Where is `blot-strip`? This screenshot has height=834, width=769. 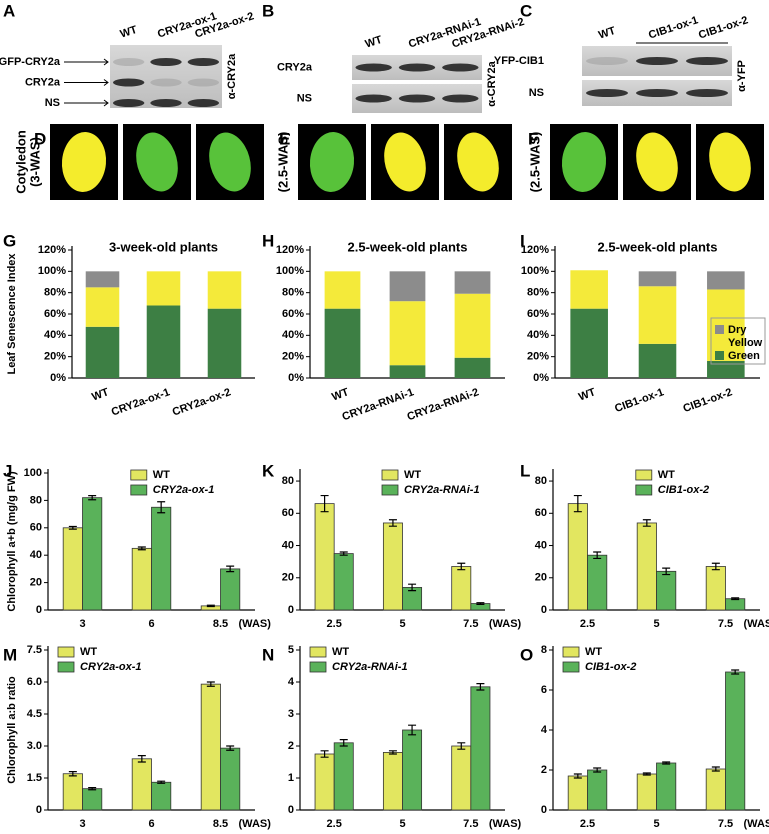 blot-strip is located at coordinates (166, 76).